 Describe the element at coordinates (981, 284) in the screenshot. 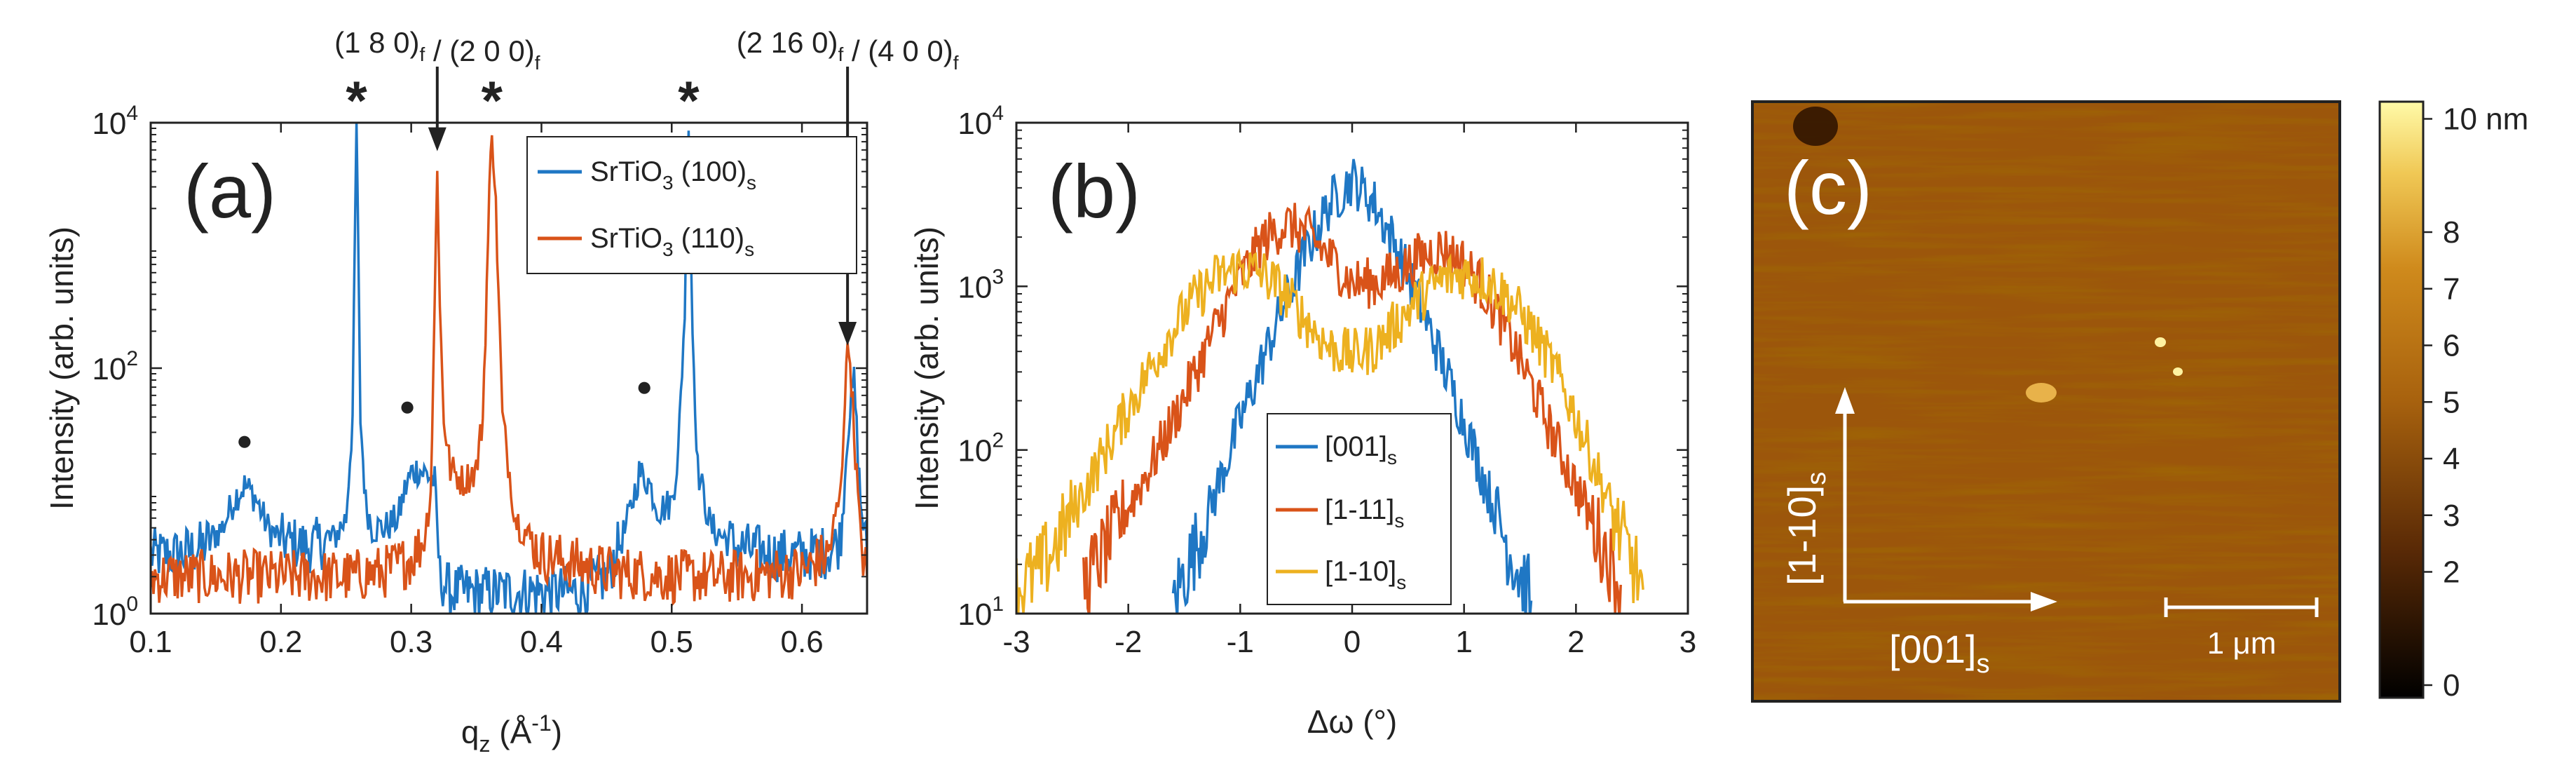

I see `y-tick-label: 10³` at that location.